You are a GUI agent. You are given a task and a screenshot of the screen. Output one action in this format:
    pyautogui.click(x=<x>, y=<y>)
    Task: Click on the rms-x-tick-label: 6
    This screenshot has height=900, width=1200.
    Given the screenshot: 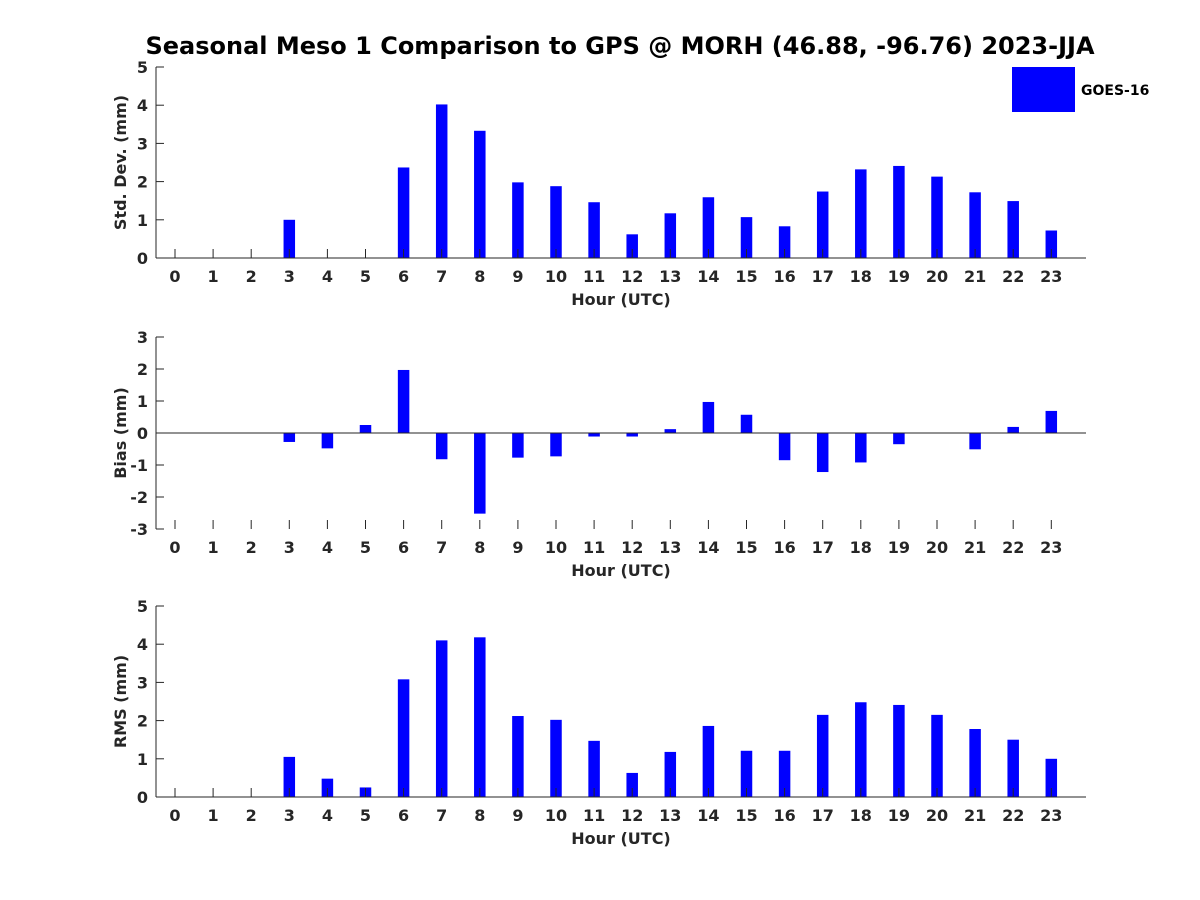 What is the action you would take?
    pyautogui.click(x=403, y=815)
    